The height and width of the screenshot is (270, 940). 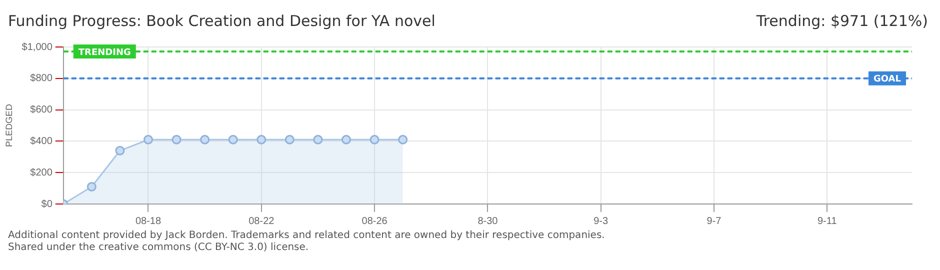 I want to click on x-tick-label: 9-11, so click(x=828, y=221).